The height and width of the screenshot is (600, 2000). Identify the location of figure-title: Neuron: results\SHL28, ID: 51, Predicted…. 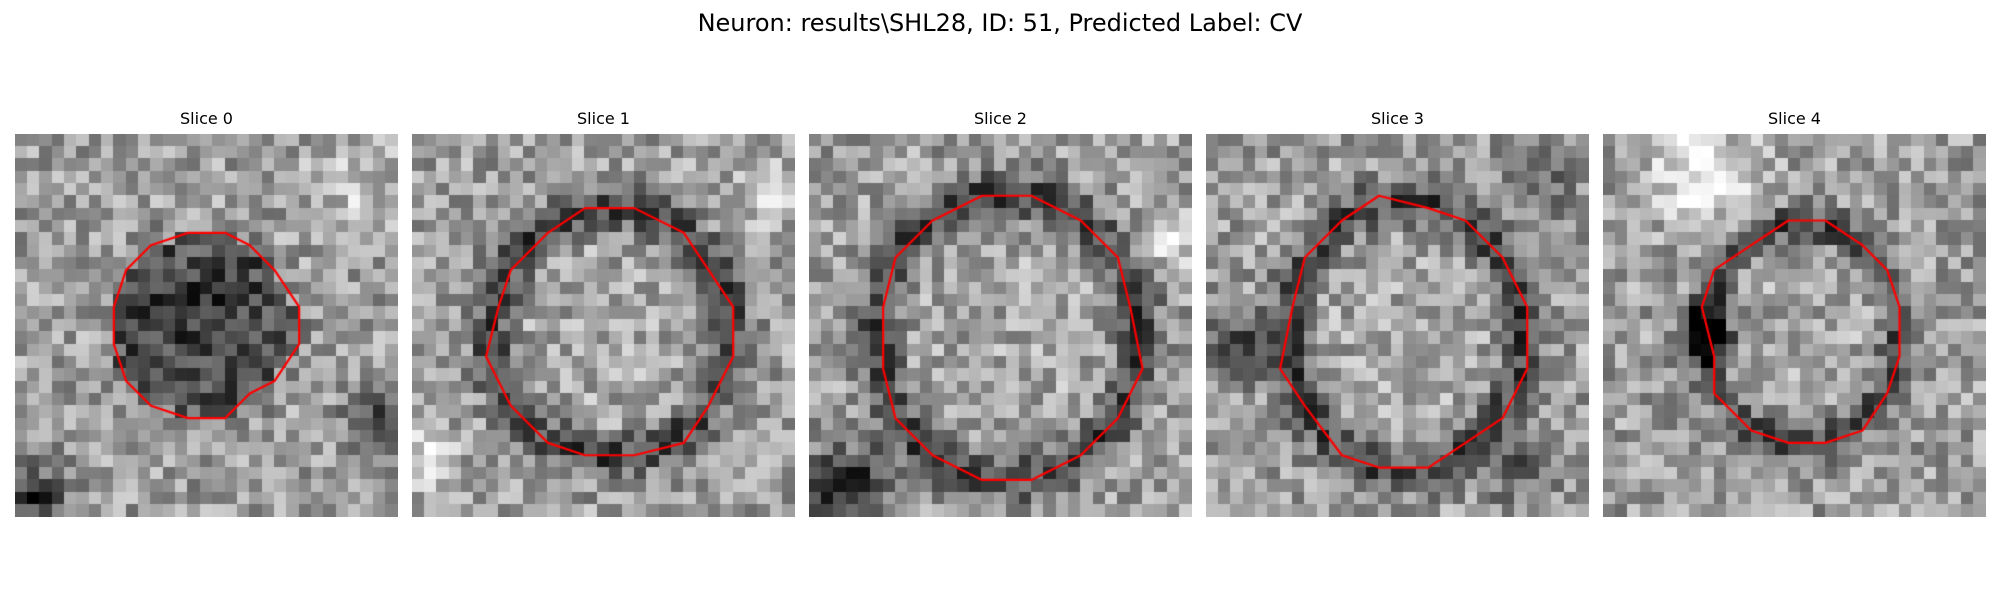
(1000, 23).